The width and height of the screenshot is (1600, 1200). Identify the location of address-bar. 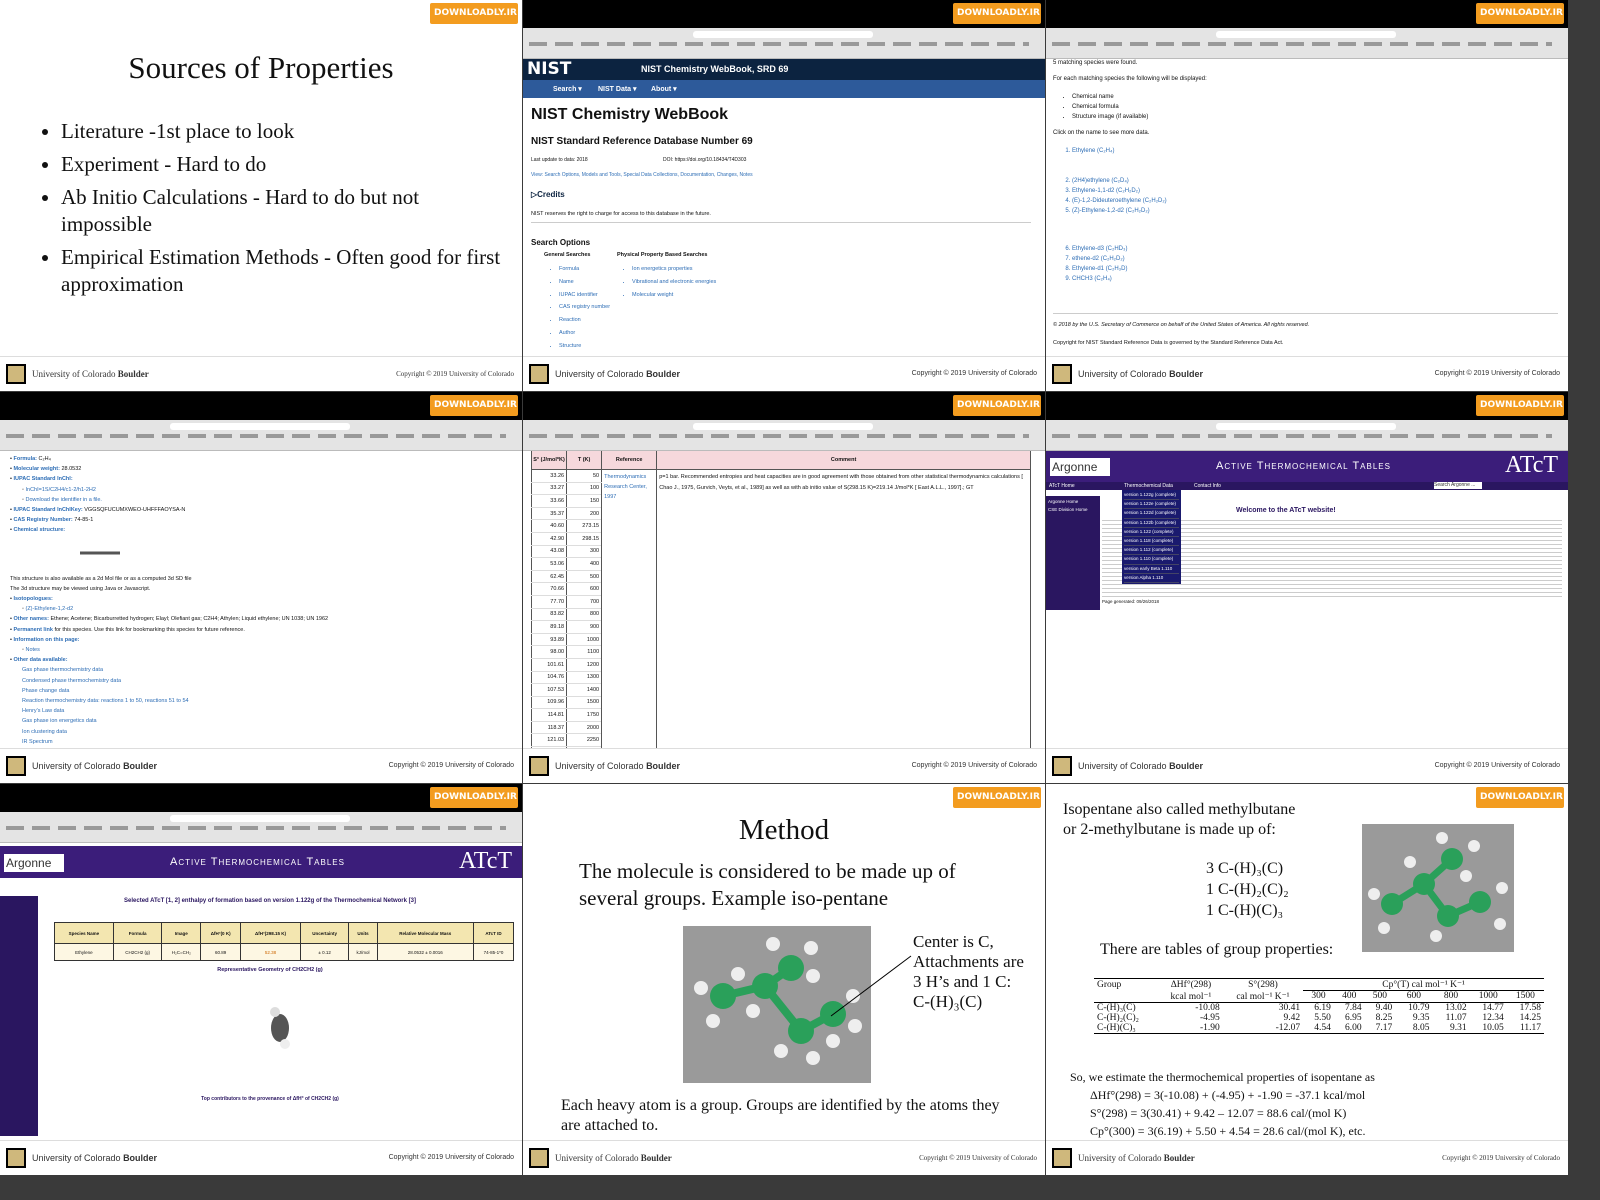
(783, 426).